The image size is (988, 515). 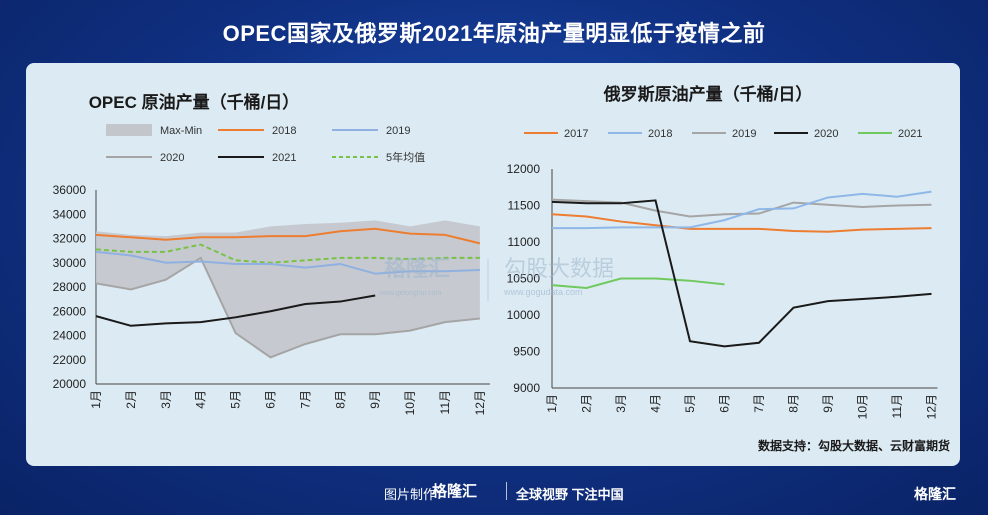 I want to click on opec-ytick-label: 30000, so click(x=70, y=263).